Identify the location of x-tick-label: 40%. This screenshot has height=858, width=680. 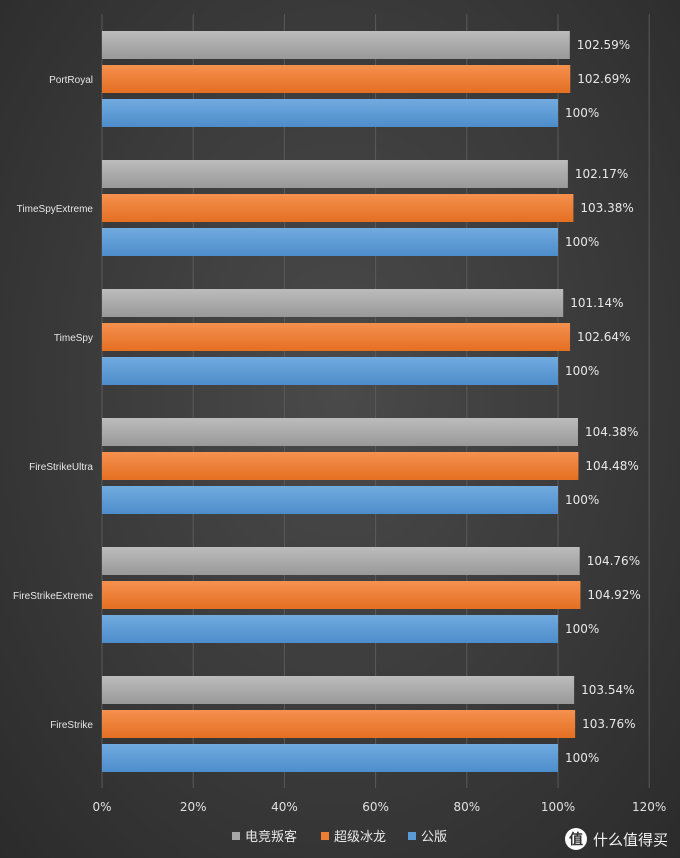
(284, 807).